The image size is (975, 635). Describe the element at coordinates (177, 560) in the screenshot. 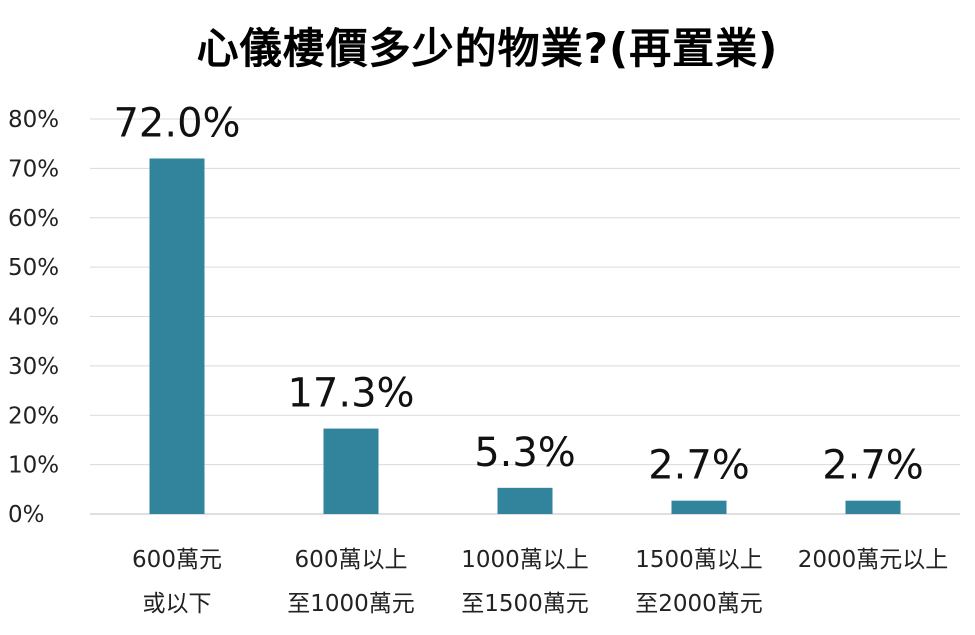

I see `x-tick-label: 600萬元` at that location.